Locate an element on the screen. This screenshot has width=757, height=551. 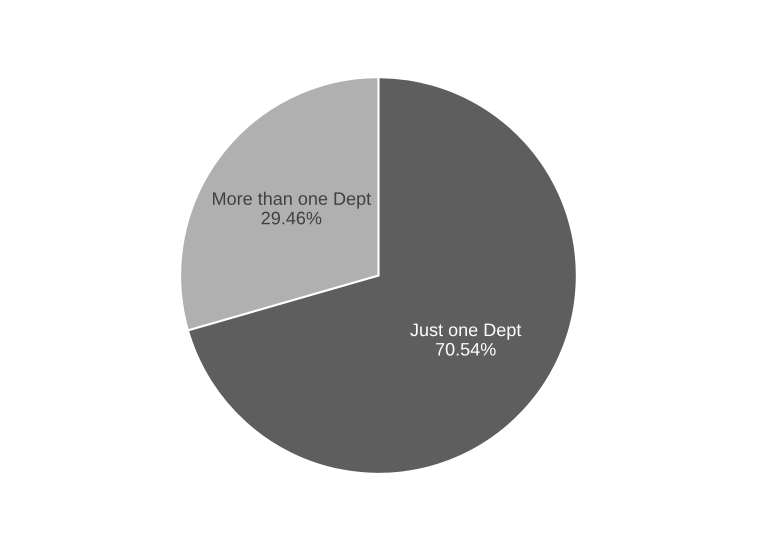
data-label: 29.46% is located at coordinates (292, 218).